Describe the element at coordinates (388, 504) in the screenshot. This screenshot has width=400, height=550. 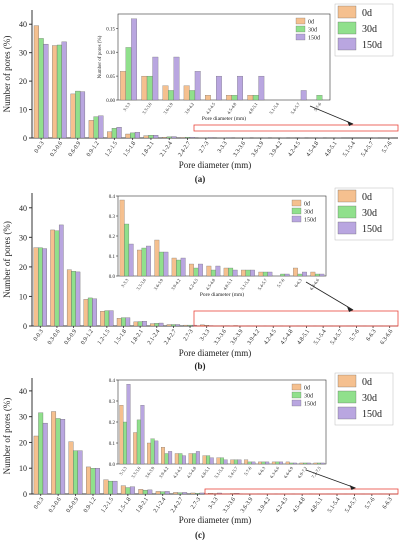
I see `x-tick-label: 6-6.3` at that location.